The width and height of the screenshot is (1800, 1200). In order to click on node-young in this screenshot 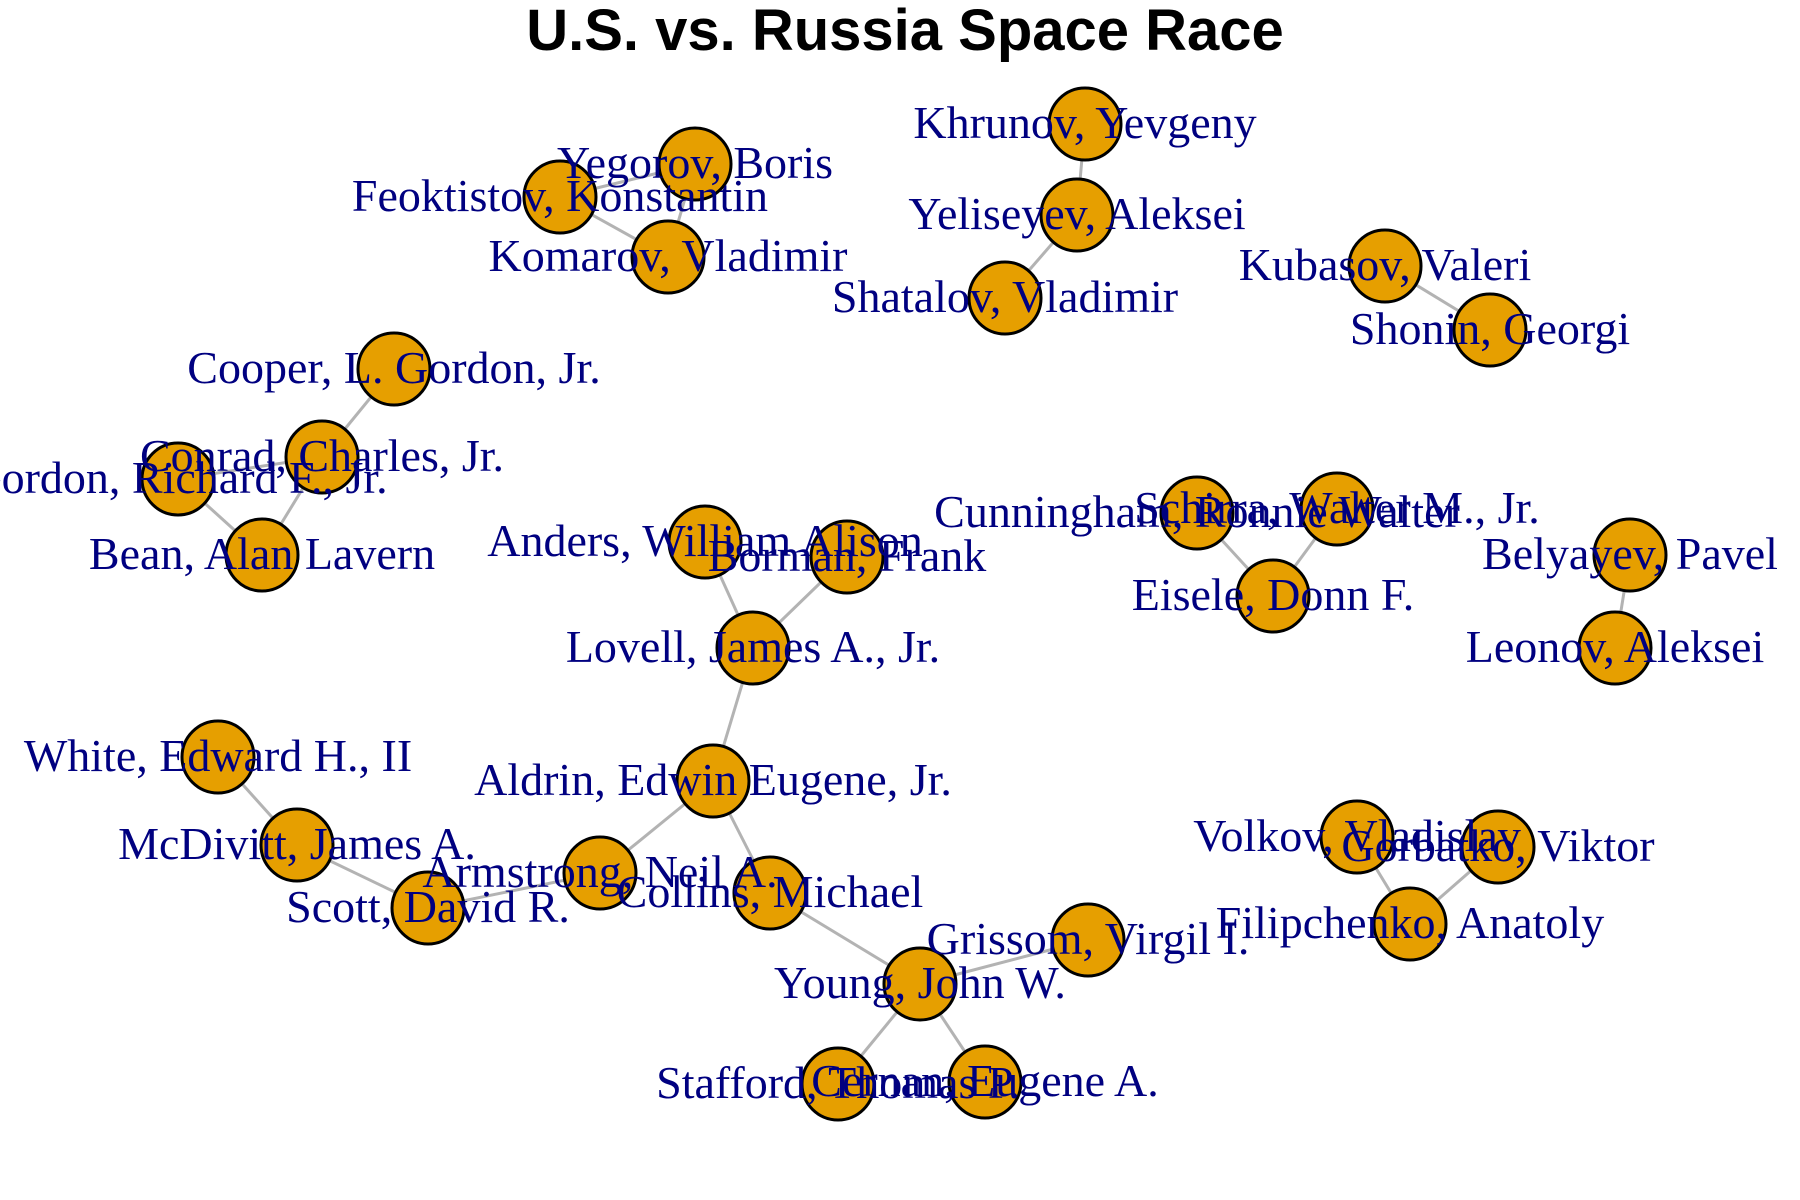, I will do `click(920, 984)`.